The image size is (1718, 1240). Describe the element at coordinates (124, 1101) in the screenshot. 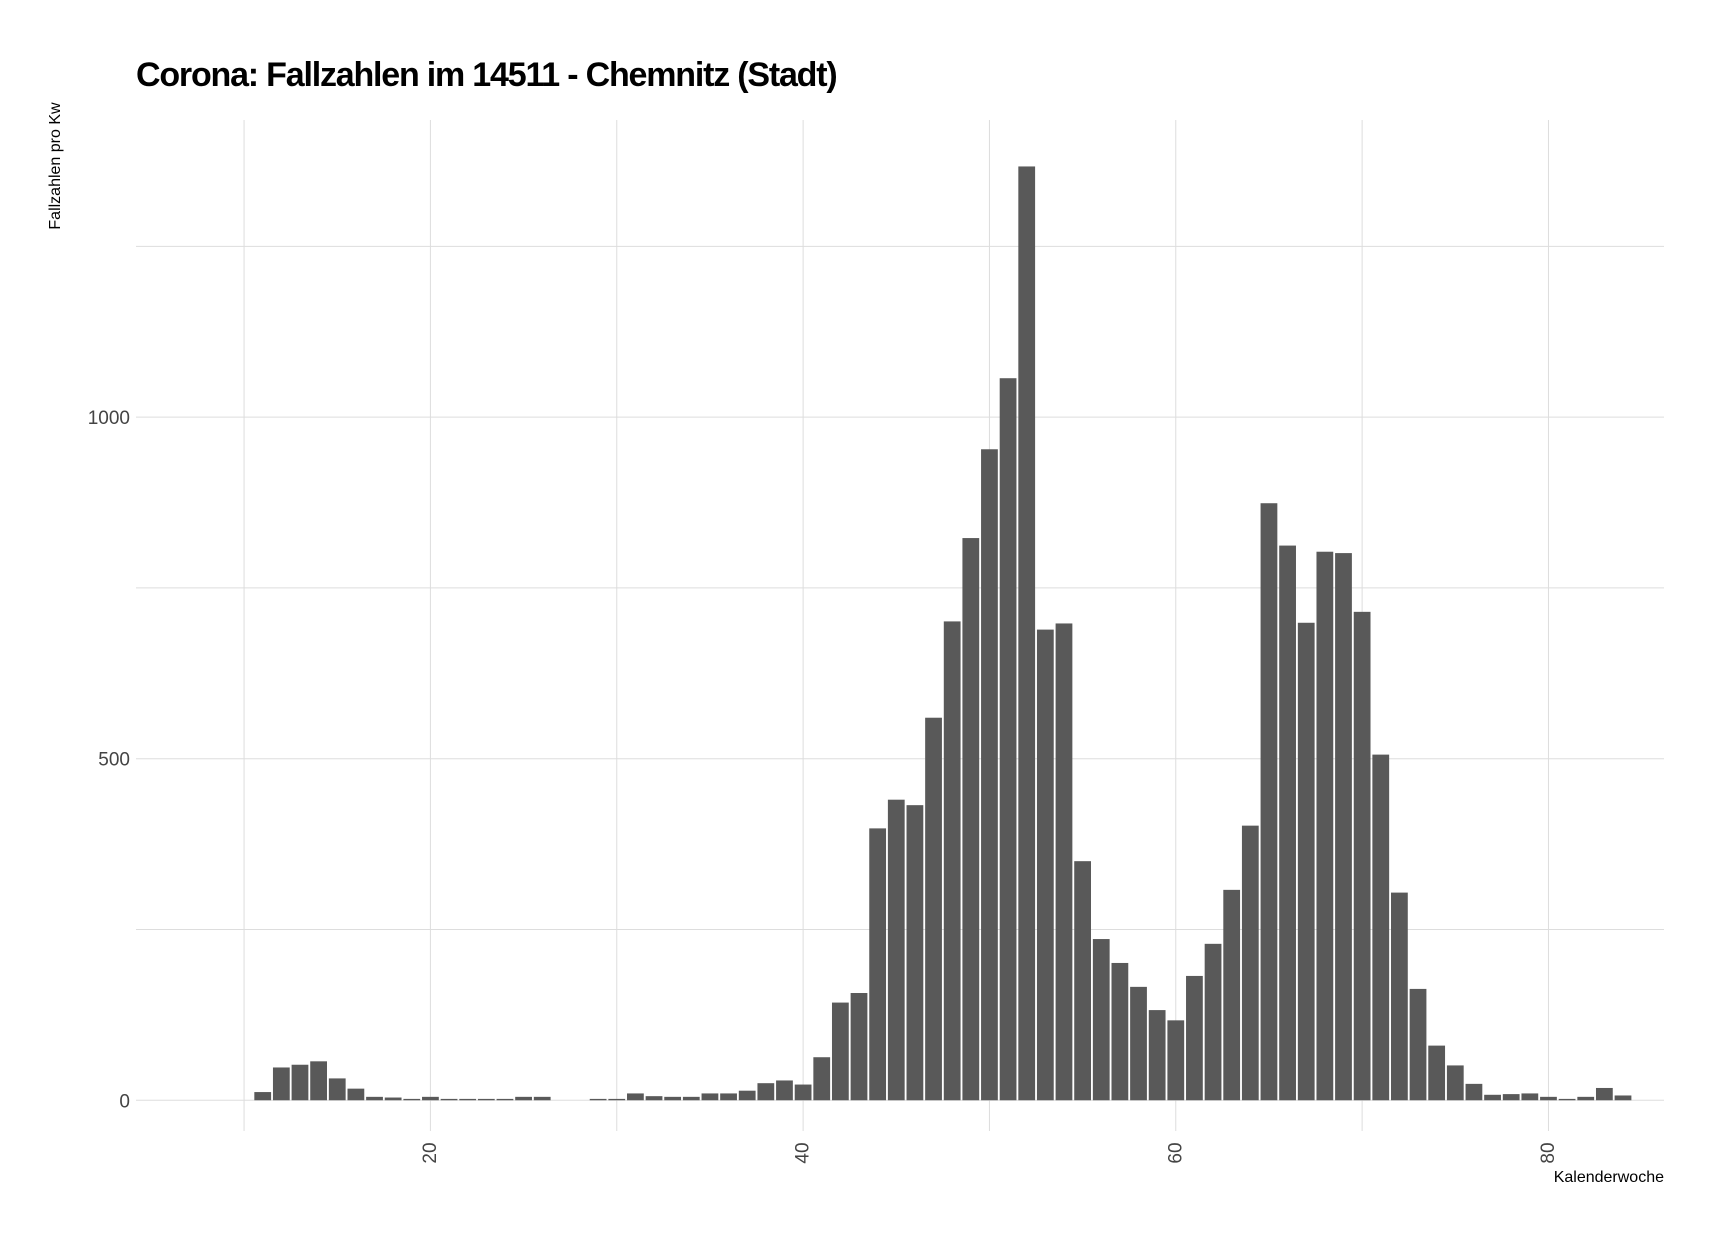

I see `y-tick-label: 0` at that location.